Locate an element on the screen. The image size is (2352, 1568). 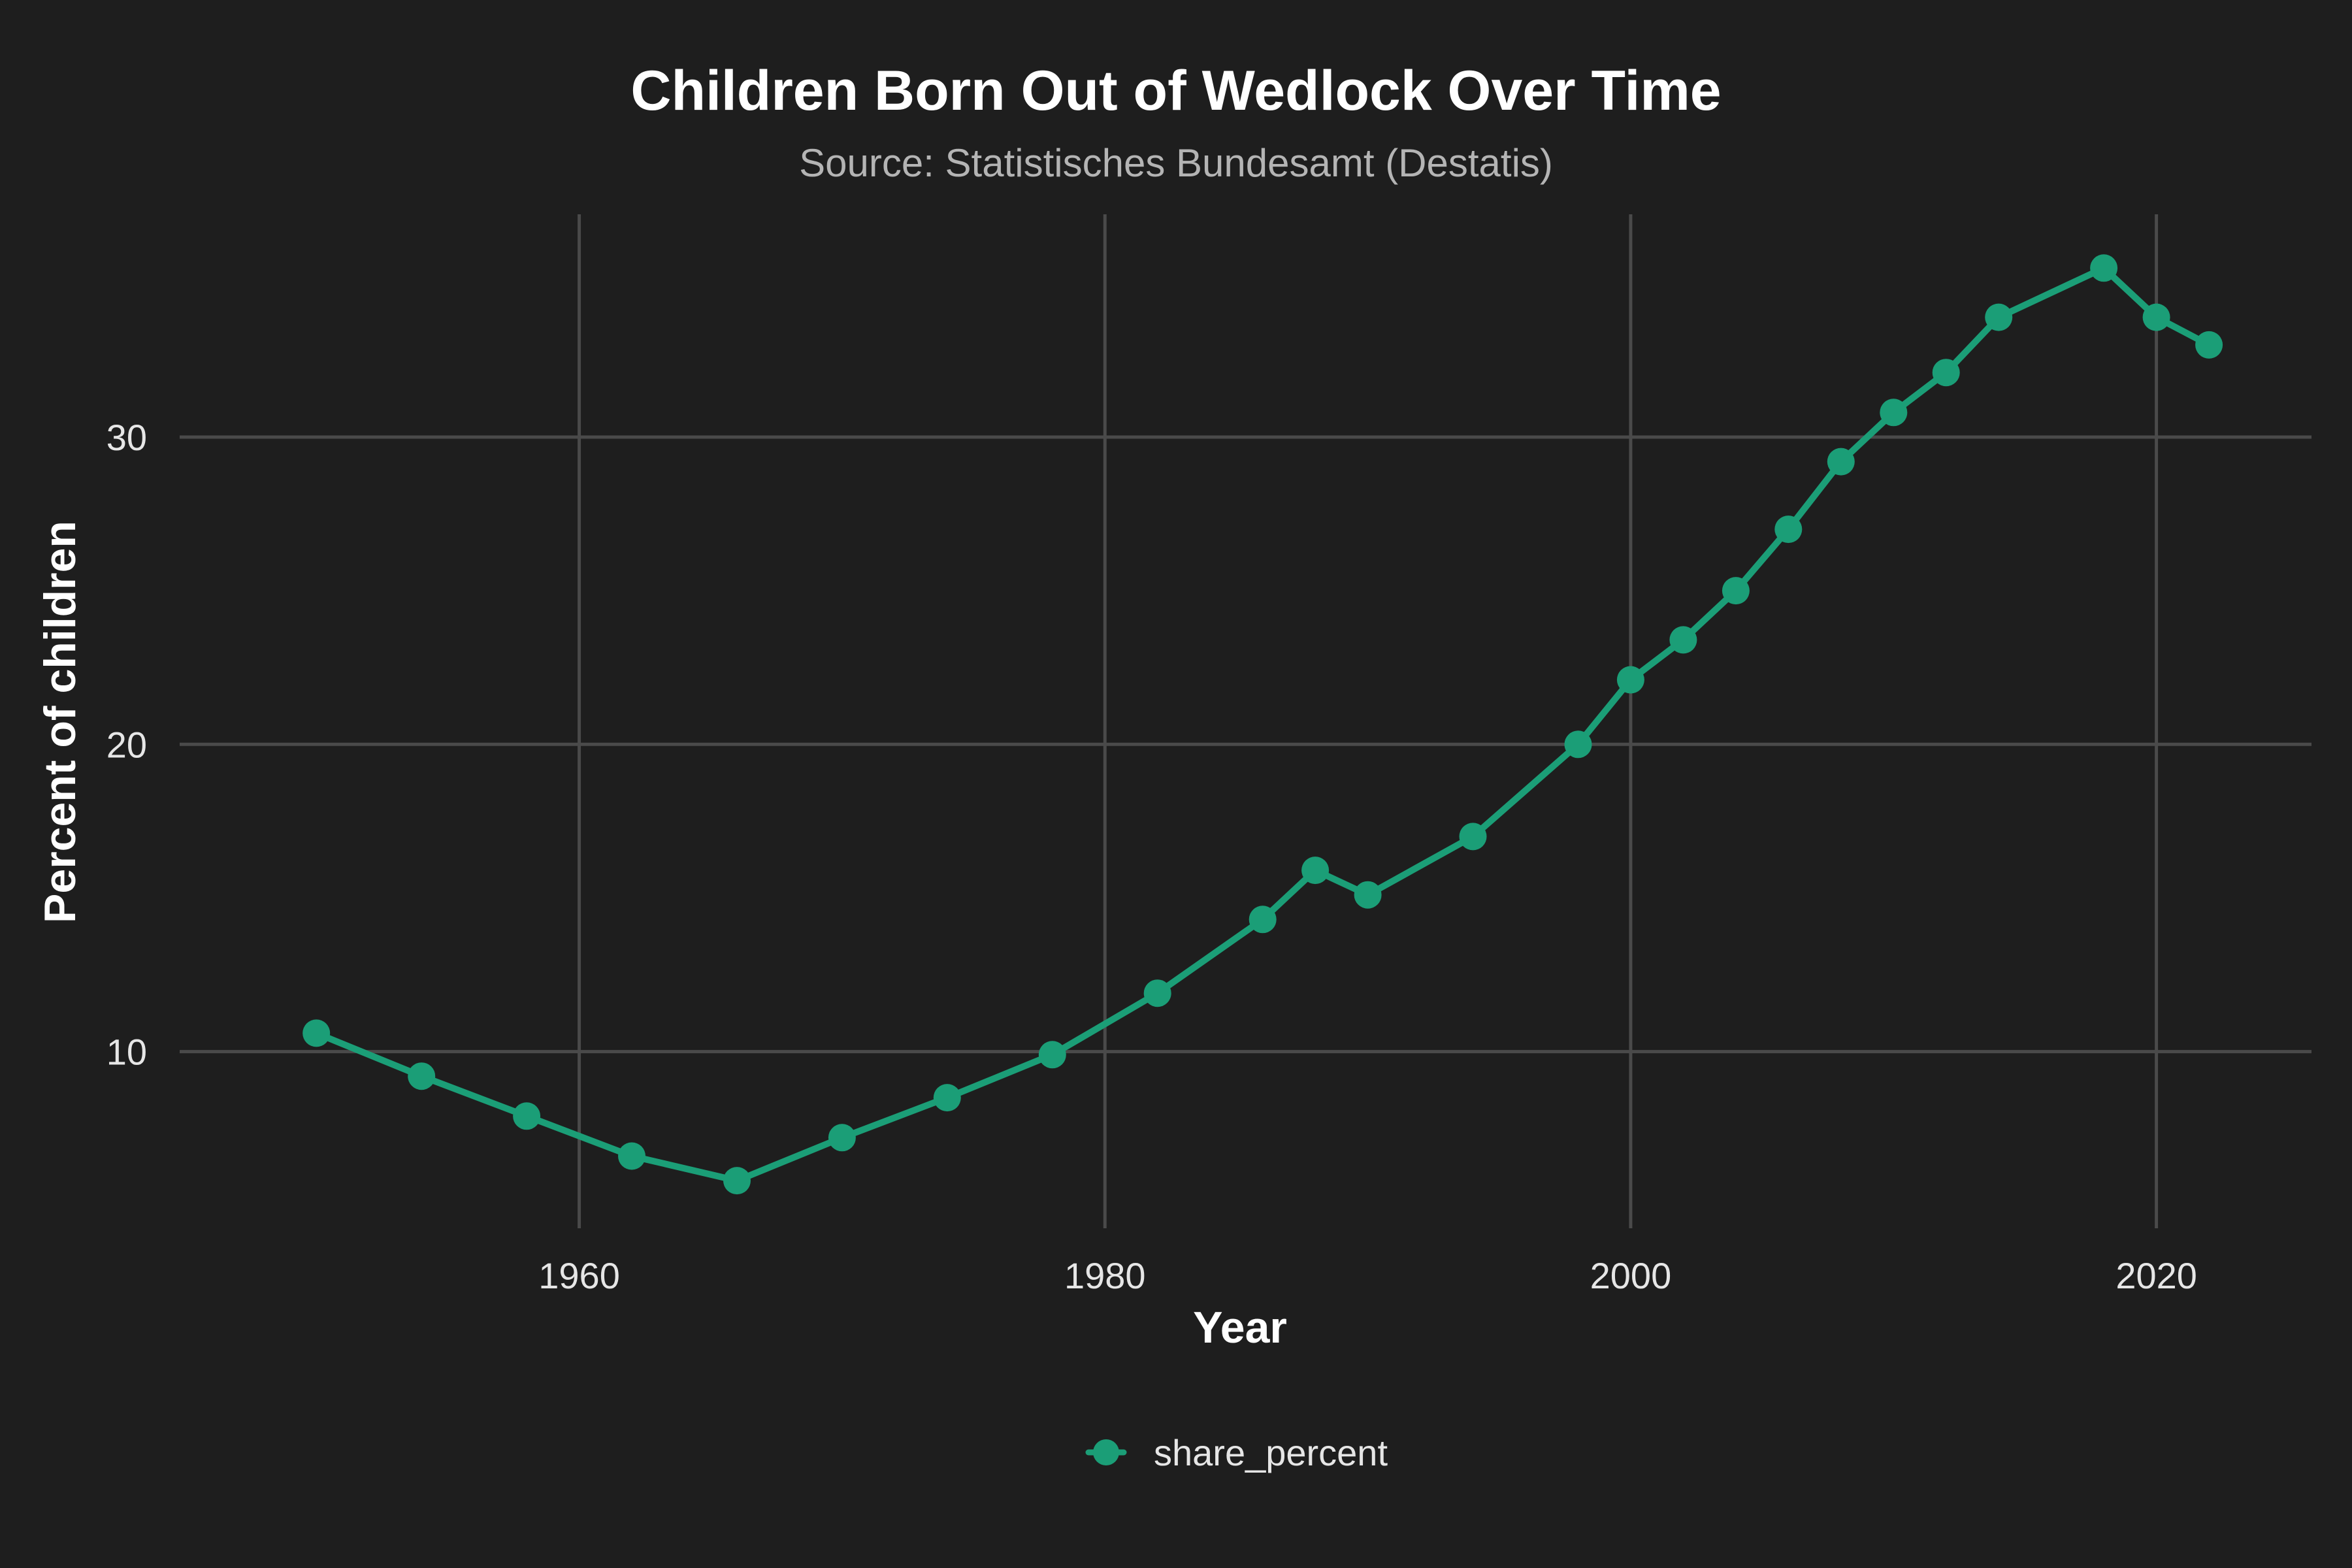
legend-marker-icon is located at coordinates (1106, 1452).